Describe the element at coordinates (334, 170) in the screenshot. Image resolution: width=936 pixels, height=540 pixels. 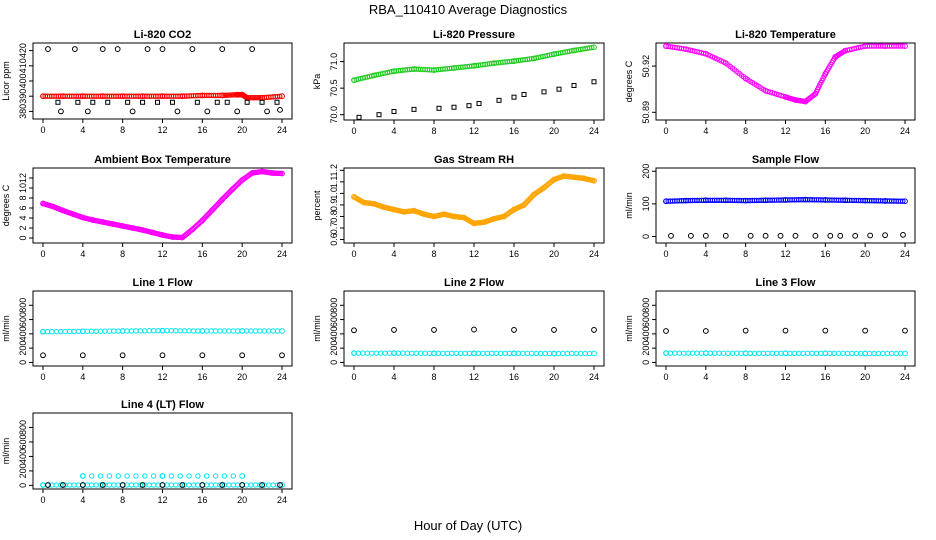
I see `y-tick-label: 1.2` at that location.